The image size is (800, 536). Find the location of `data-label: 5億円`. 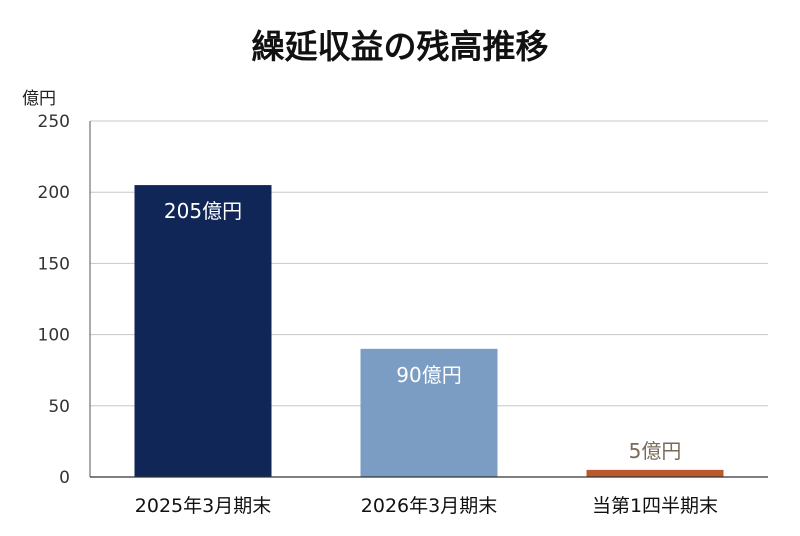

data-label: 5億円 is located at coordinates (655, 451).